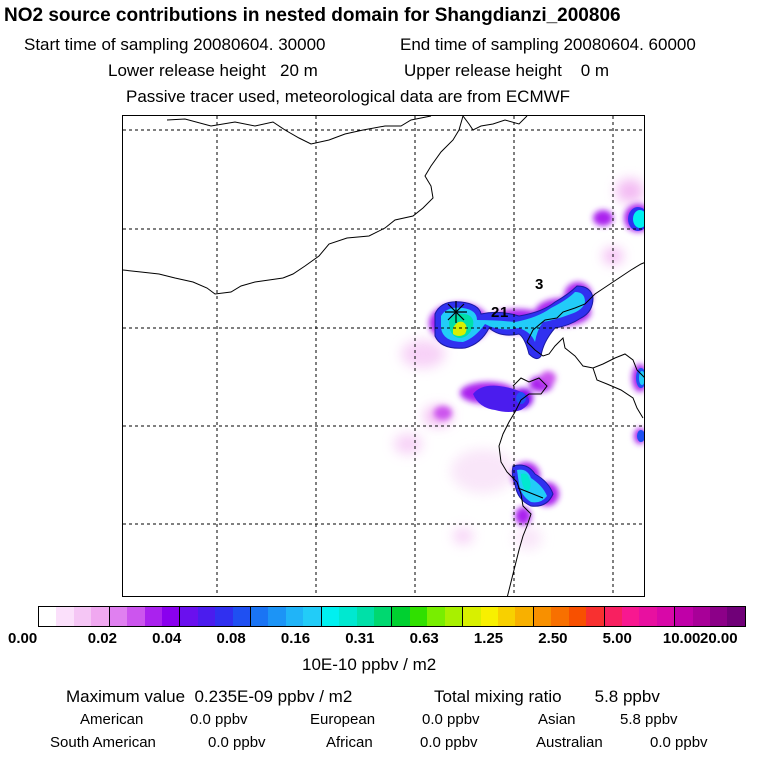  What do you see at coordinates (237, 742) in the screenshot?
I see `south-american-value: 0.0 ppbv` at bounding box center [237, 742].